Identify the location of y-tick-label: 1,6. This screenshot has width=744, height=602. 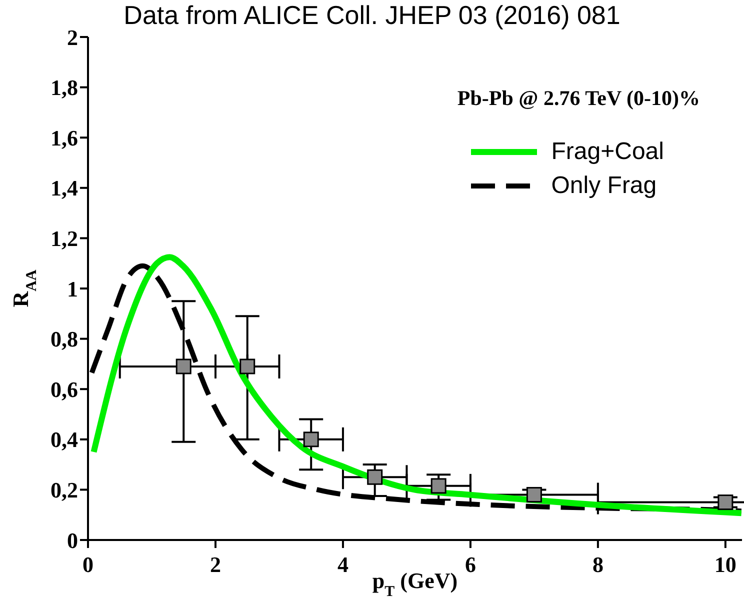
(64, 137).